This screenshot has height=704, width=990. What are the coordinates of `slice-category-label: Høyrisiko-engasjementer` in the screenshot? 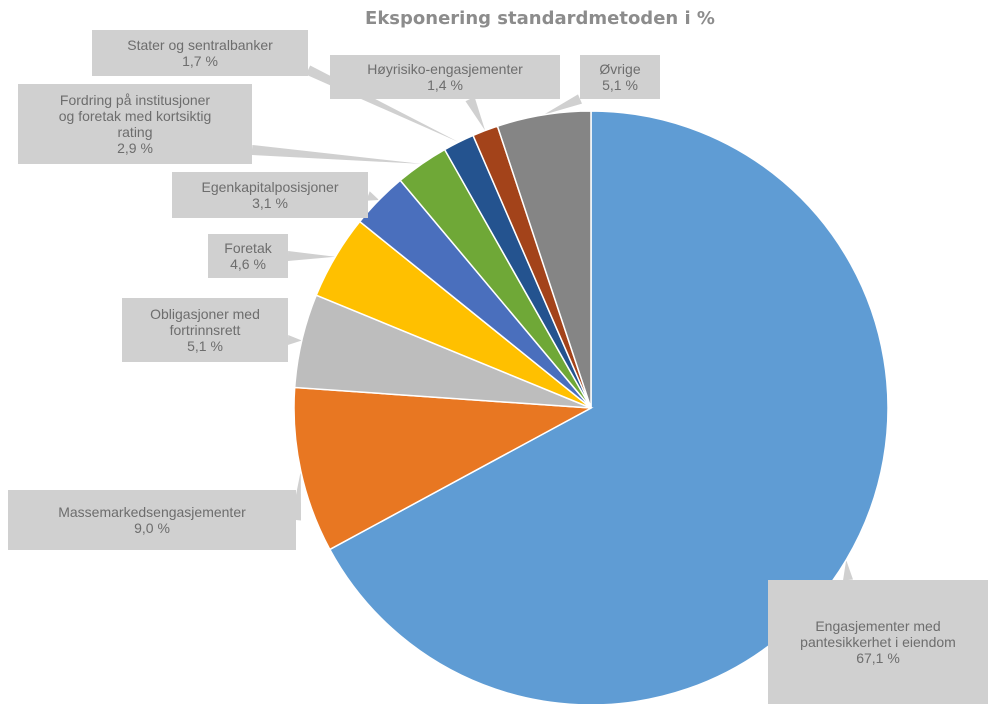 It's located at (445, 69).